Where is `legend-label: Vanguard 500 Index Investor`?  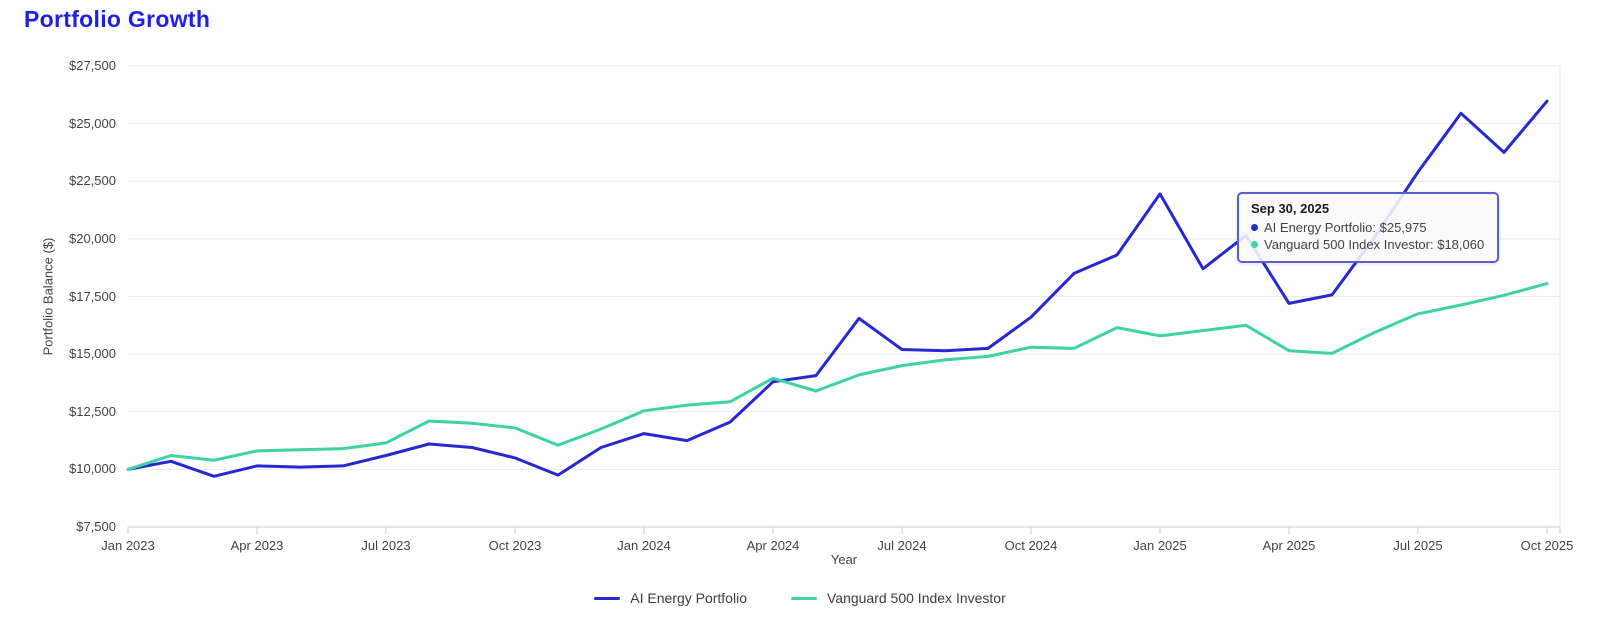 legend-label: Vanguard 500 Index Investor is located at coordinates (916, 598).